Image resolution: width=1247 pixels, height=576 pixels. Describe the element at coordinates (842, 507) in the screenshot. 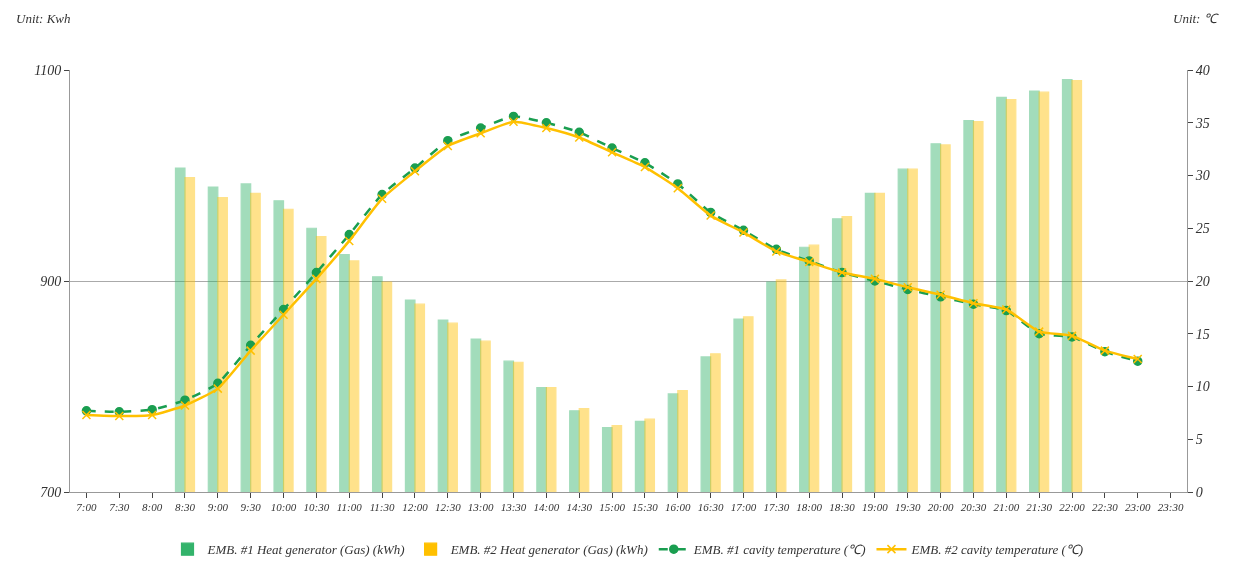

I see `x-tick-label: 18:30` at that location.